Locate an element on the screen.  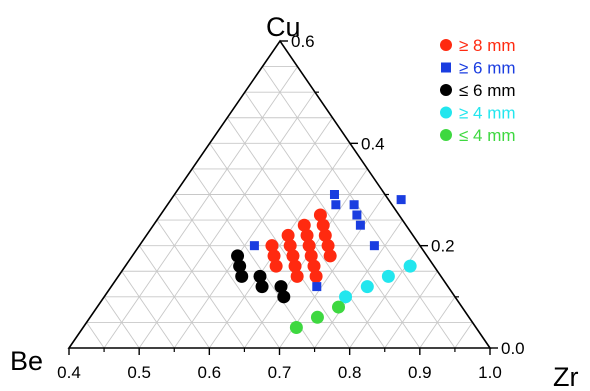
right-tick-label: 0.4 is located at coordinates (373, 143).